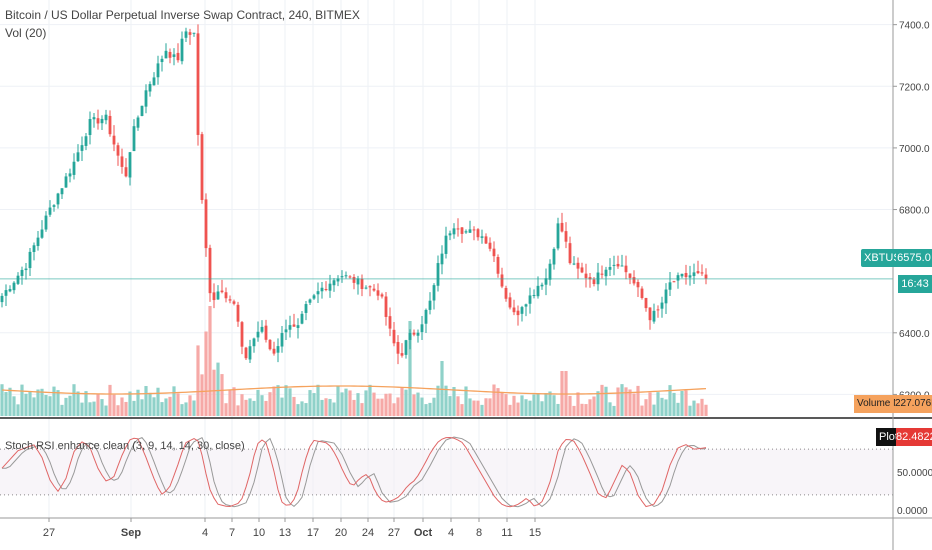 Image resolution: width=932 pixels, height=550 pixels. I want to click on stoch-k-line, so click(354, 472).